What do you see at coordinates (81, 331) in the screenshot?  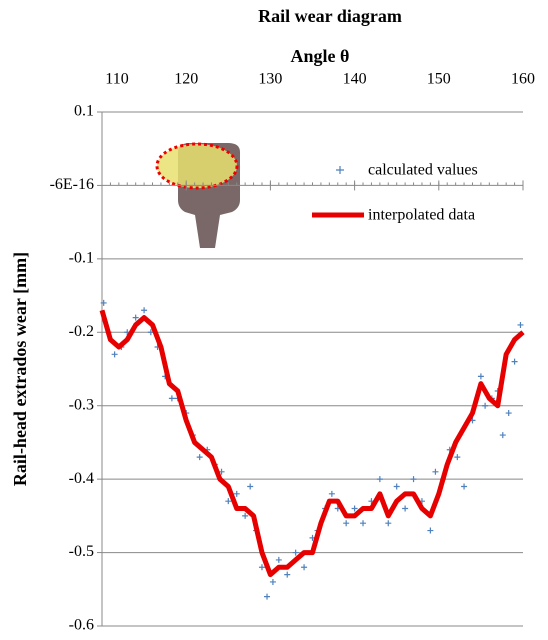 I see `y-tick-label: -0.2` at bounding box center [81, 331].